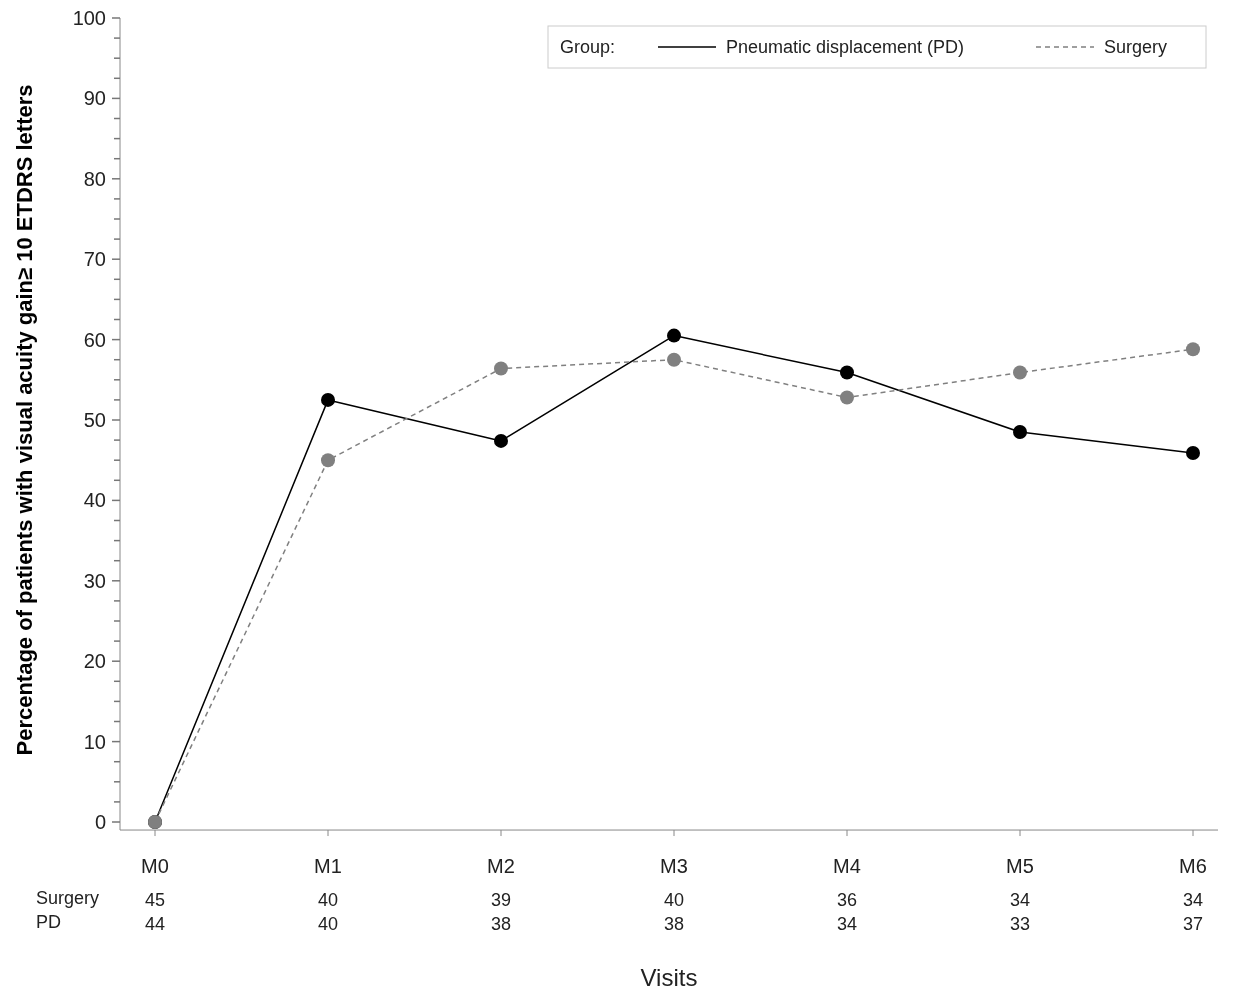  Describe the element at coordinates (674, 866) in the screenshot. I see `x-tick-label: M3` at that location.